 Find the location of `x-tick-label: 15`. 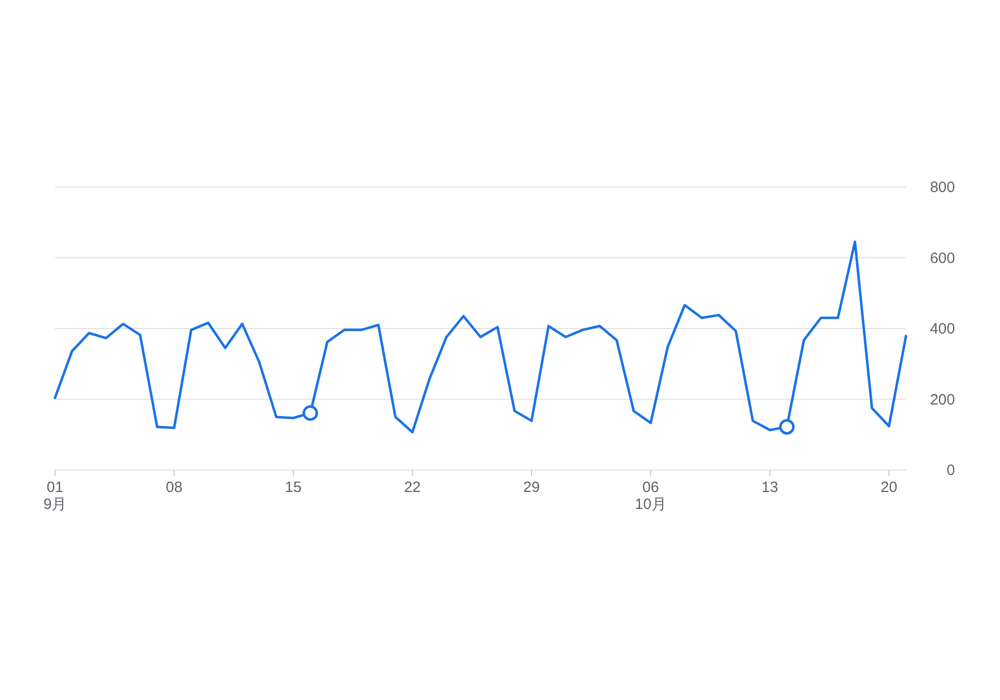

x-tick-label: 15 is located at coordinates (293, 487).